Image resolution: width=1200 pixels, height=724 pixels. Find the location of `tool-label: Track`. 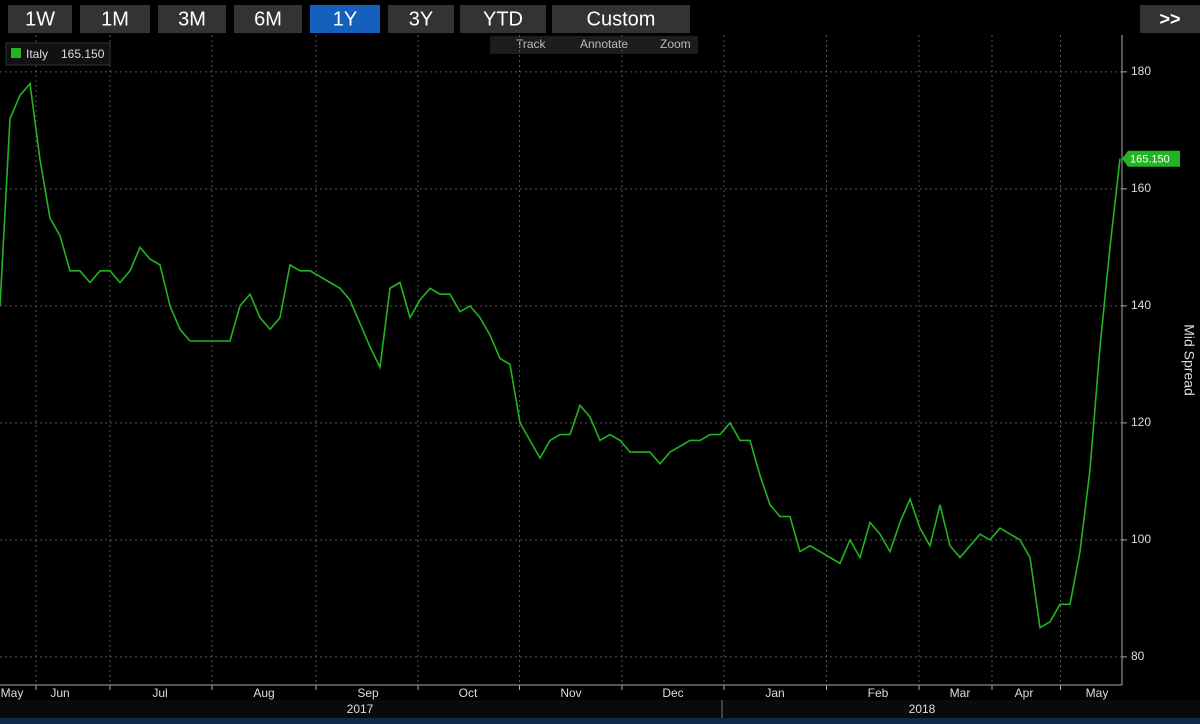

tool-label: Track is located at coordinates (531, 44).